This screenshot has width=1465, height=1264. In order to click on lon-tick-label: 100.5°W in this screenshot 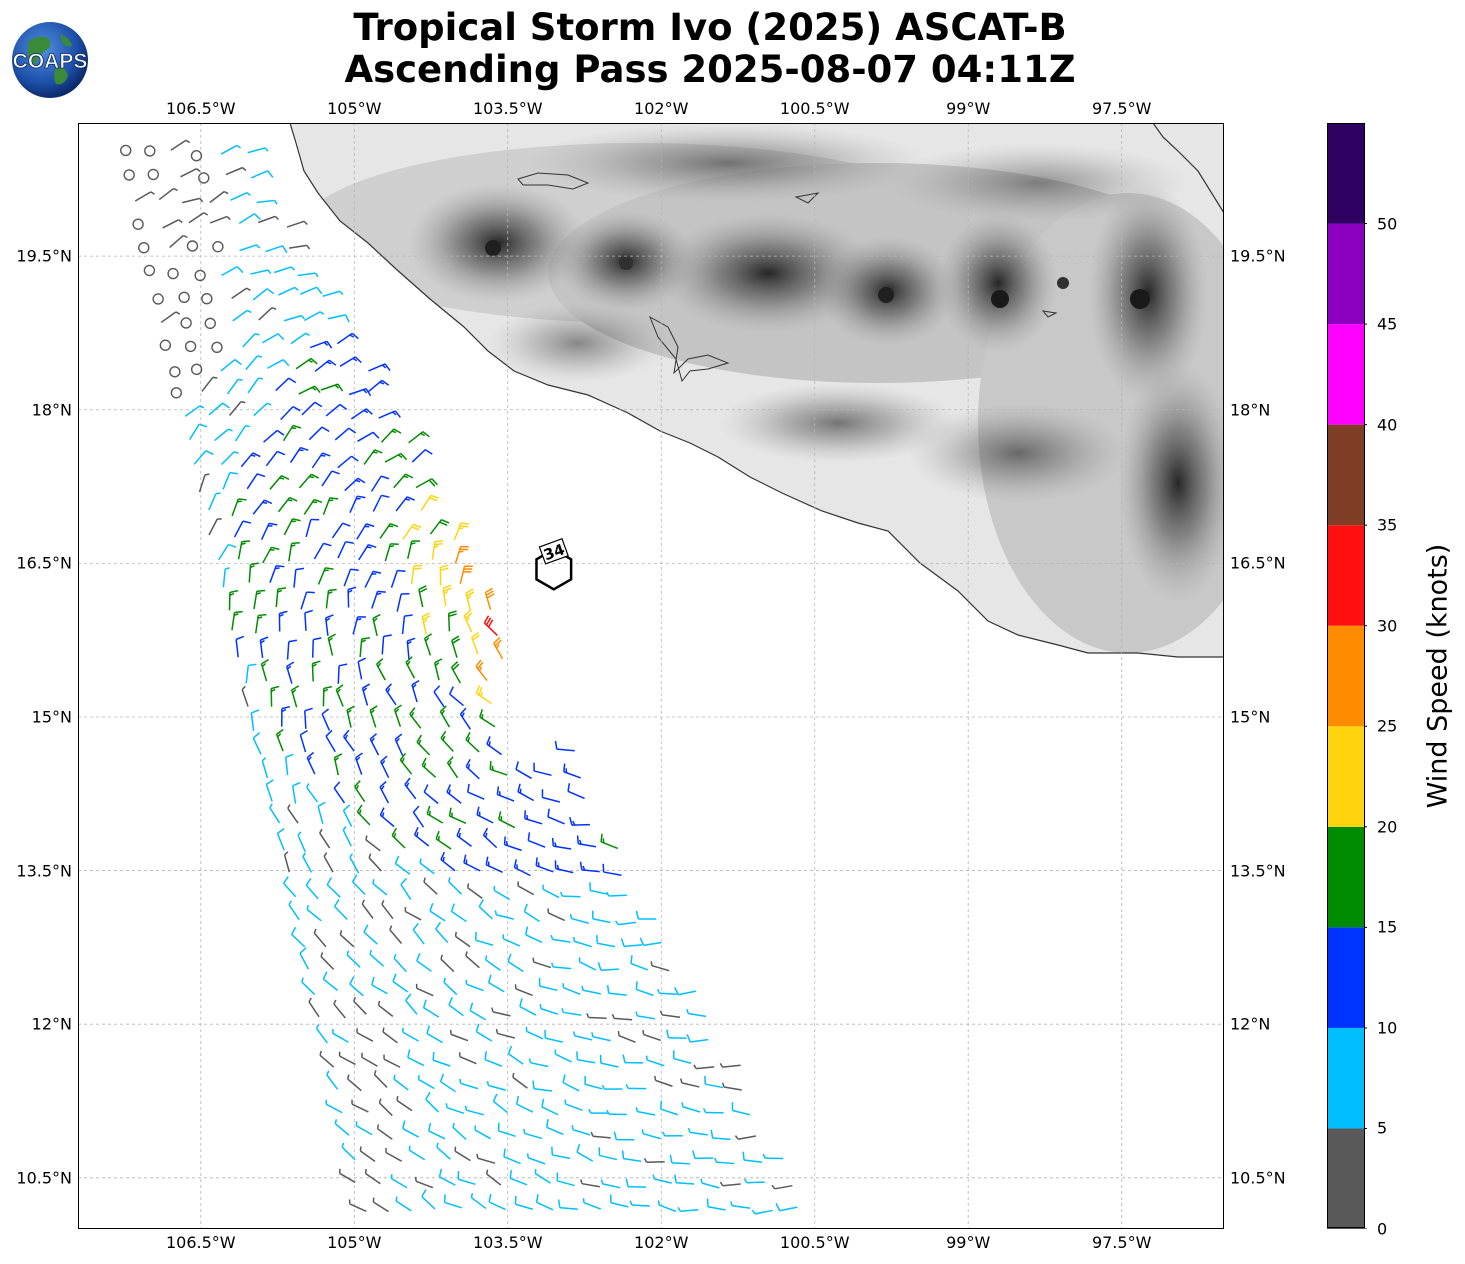, I will do `click(814, 1242)`.